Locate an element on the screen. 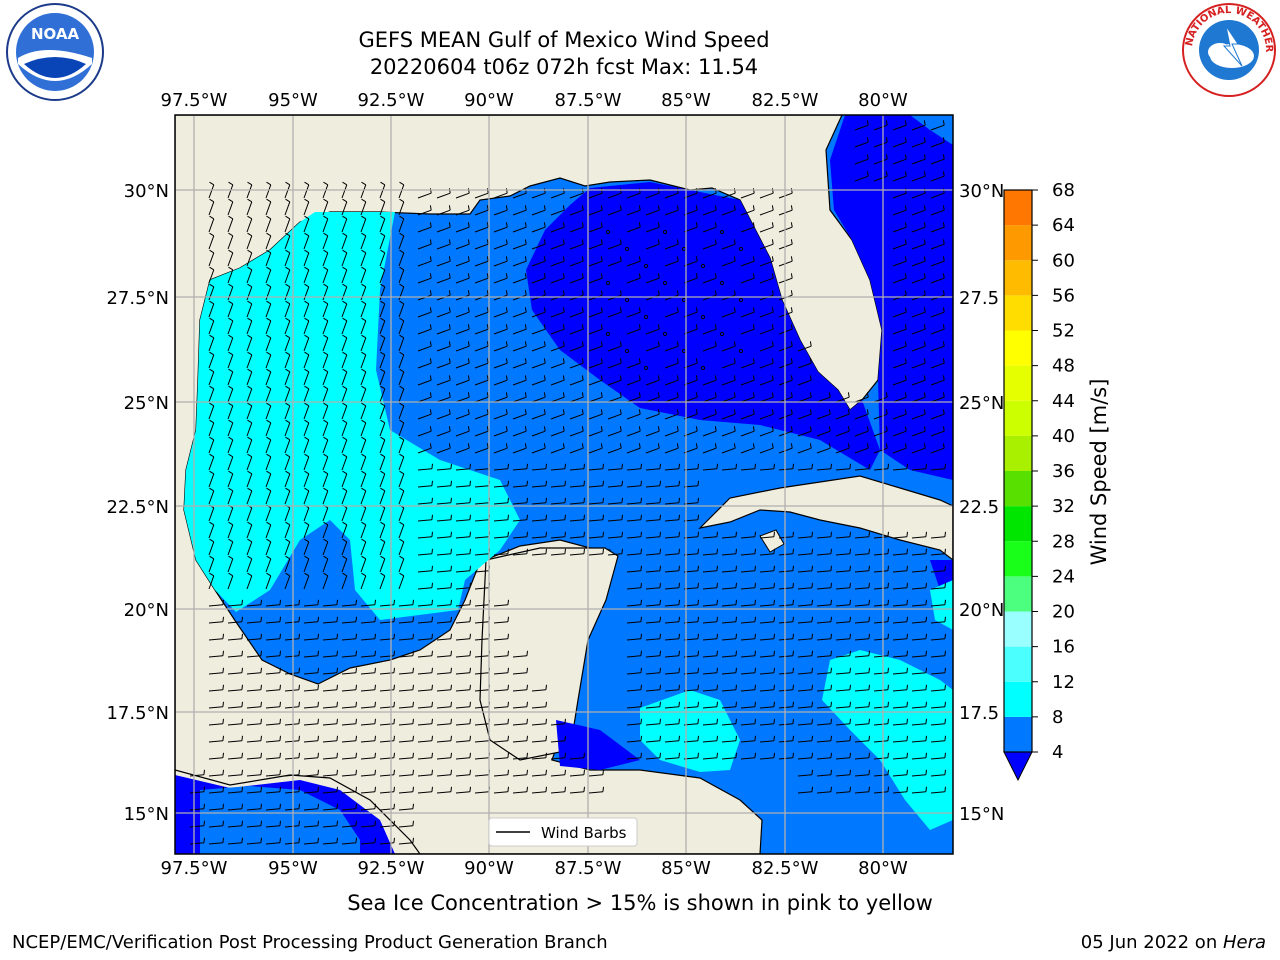 The width and height of the screenshot is (1280, 960). lon-tick-label: 87.5°W is located at coordinates (588, 868).